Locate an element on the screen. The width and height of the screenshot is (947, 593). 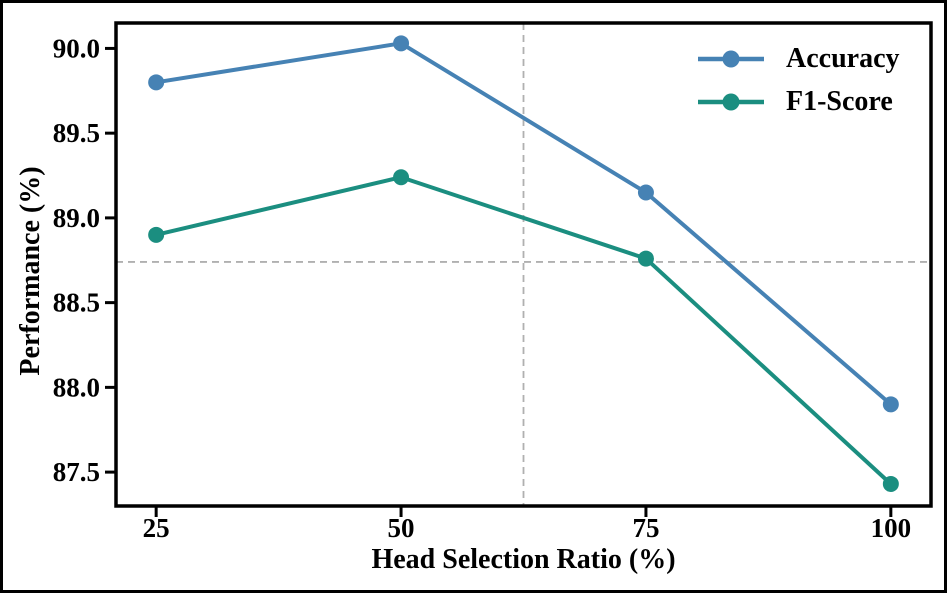
y-tick-label: 89.5 is located at coordinates (76, 133).